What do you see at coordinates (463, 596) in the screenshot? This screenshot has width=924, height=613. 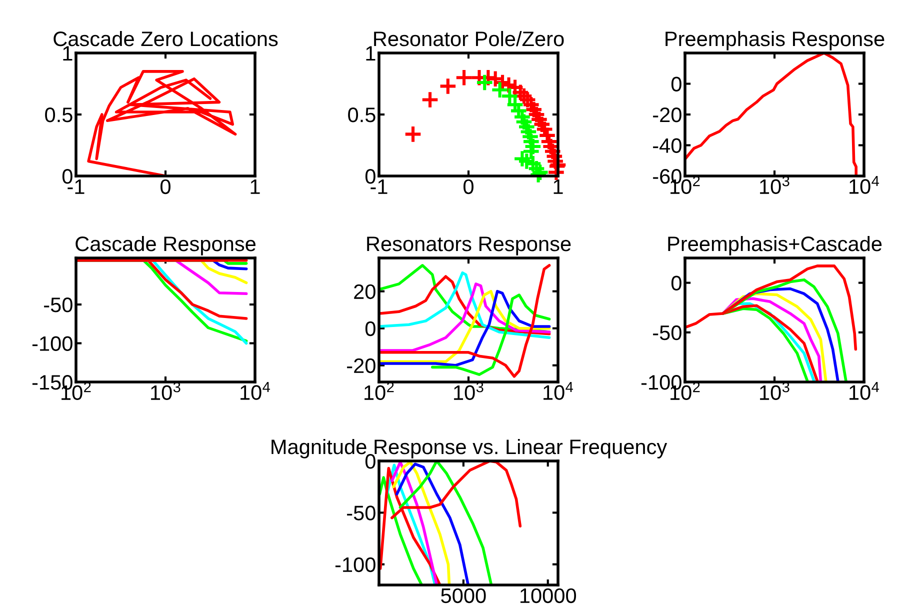 I see `x-tick-label: 5000` at bounding box center [463, 596].